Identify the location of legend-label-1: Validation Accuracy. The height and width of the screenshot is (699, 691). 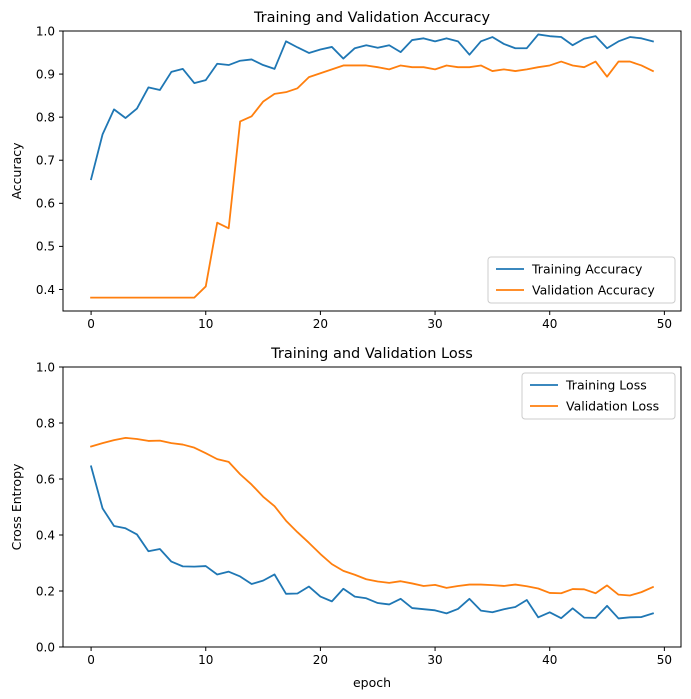
(593, 290).